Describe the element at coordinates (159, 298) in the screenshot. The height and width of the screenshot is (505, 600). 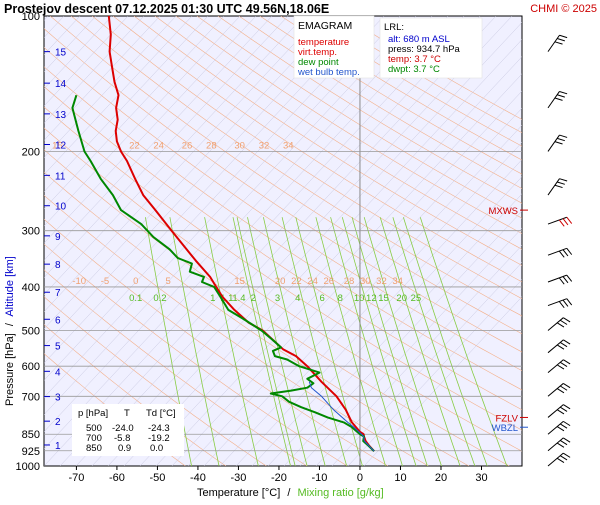
I see `mixing-ratio-label: 0.2` at that location.